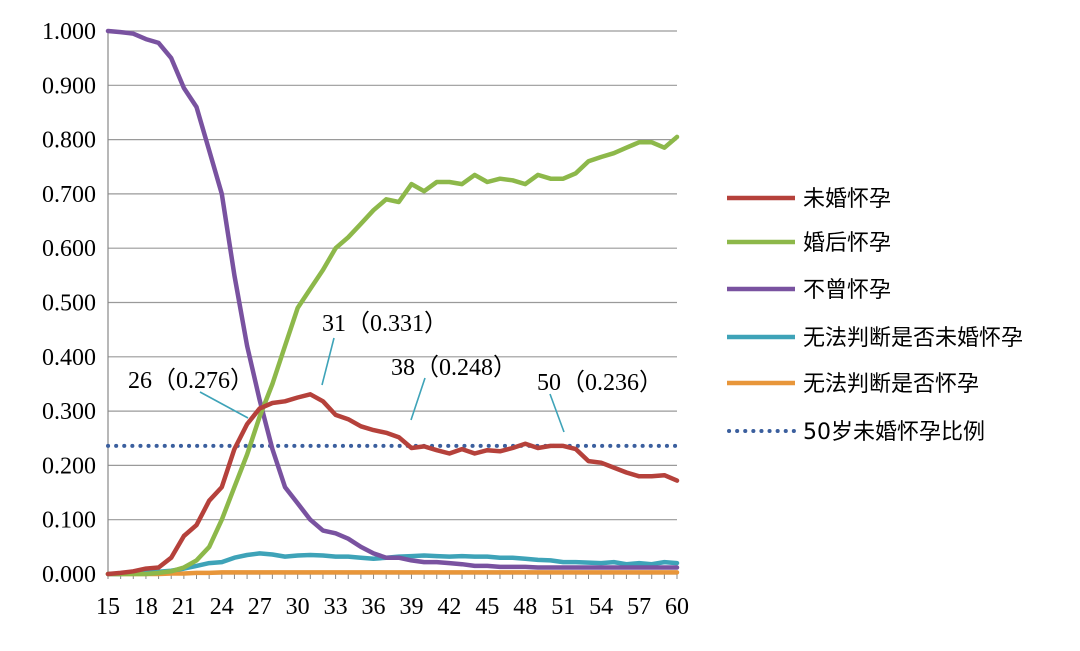  I want to click on annotation-label: 31（0.331）, so click(385, 324).